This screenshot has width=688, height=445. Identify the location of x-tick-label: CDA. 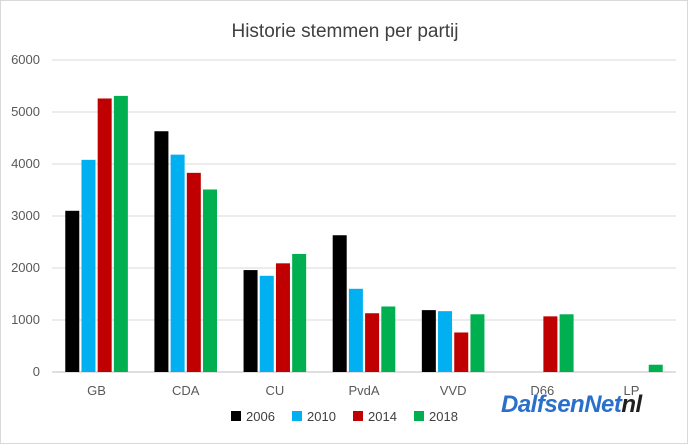
(186, 390).